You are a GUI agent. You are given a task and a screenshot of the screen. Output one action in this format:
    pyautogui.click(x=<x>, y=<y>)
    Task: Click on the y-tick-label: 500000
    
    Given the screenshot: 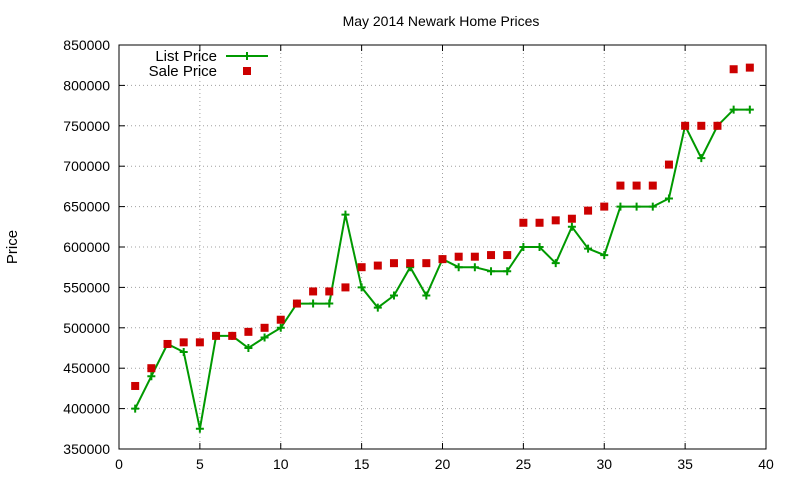 What is the action you would take?
    pyautogui.click(x=86, y=328)
    